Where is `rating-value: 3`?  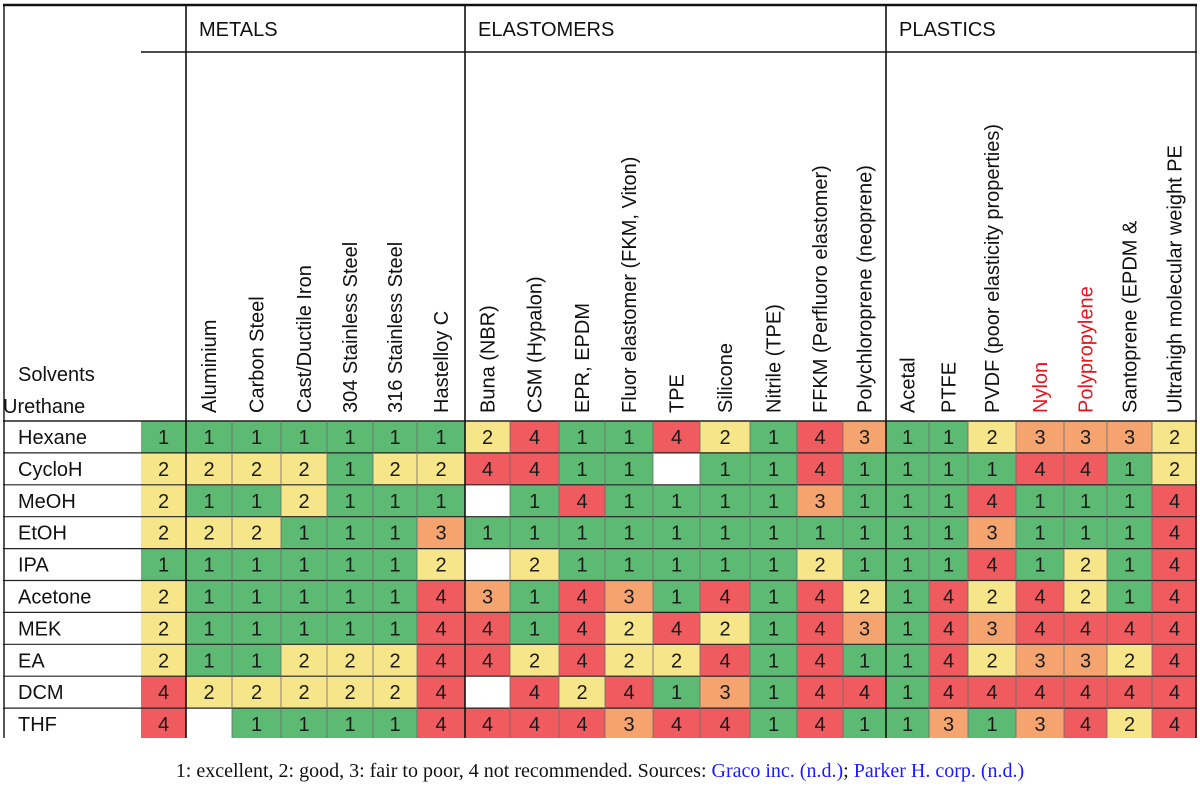
rating-value: 3 is located at coordinates (1039, 438).